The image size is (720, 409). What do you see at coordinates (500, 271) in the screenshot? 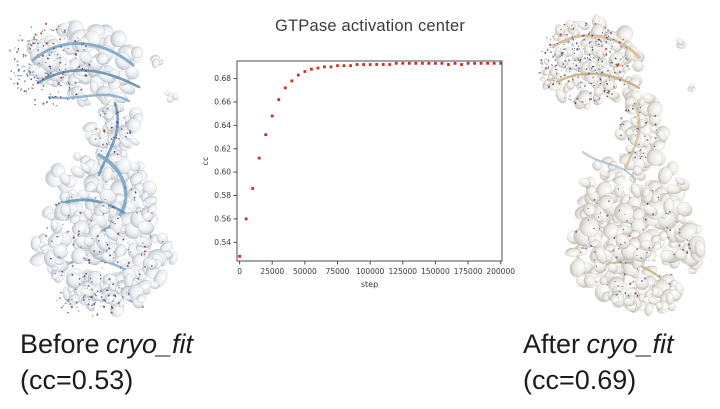
I see `svg-text: 200000` at bounding box center [500, 271].